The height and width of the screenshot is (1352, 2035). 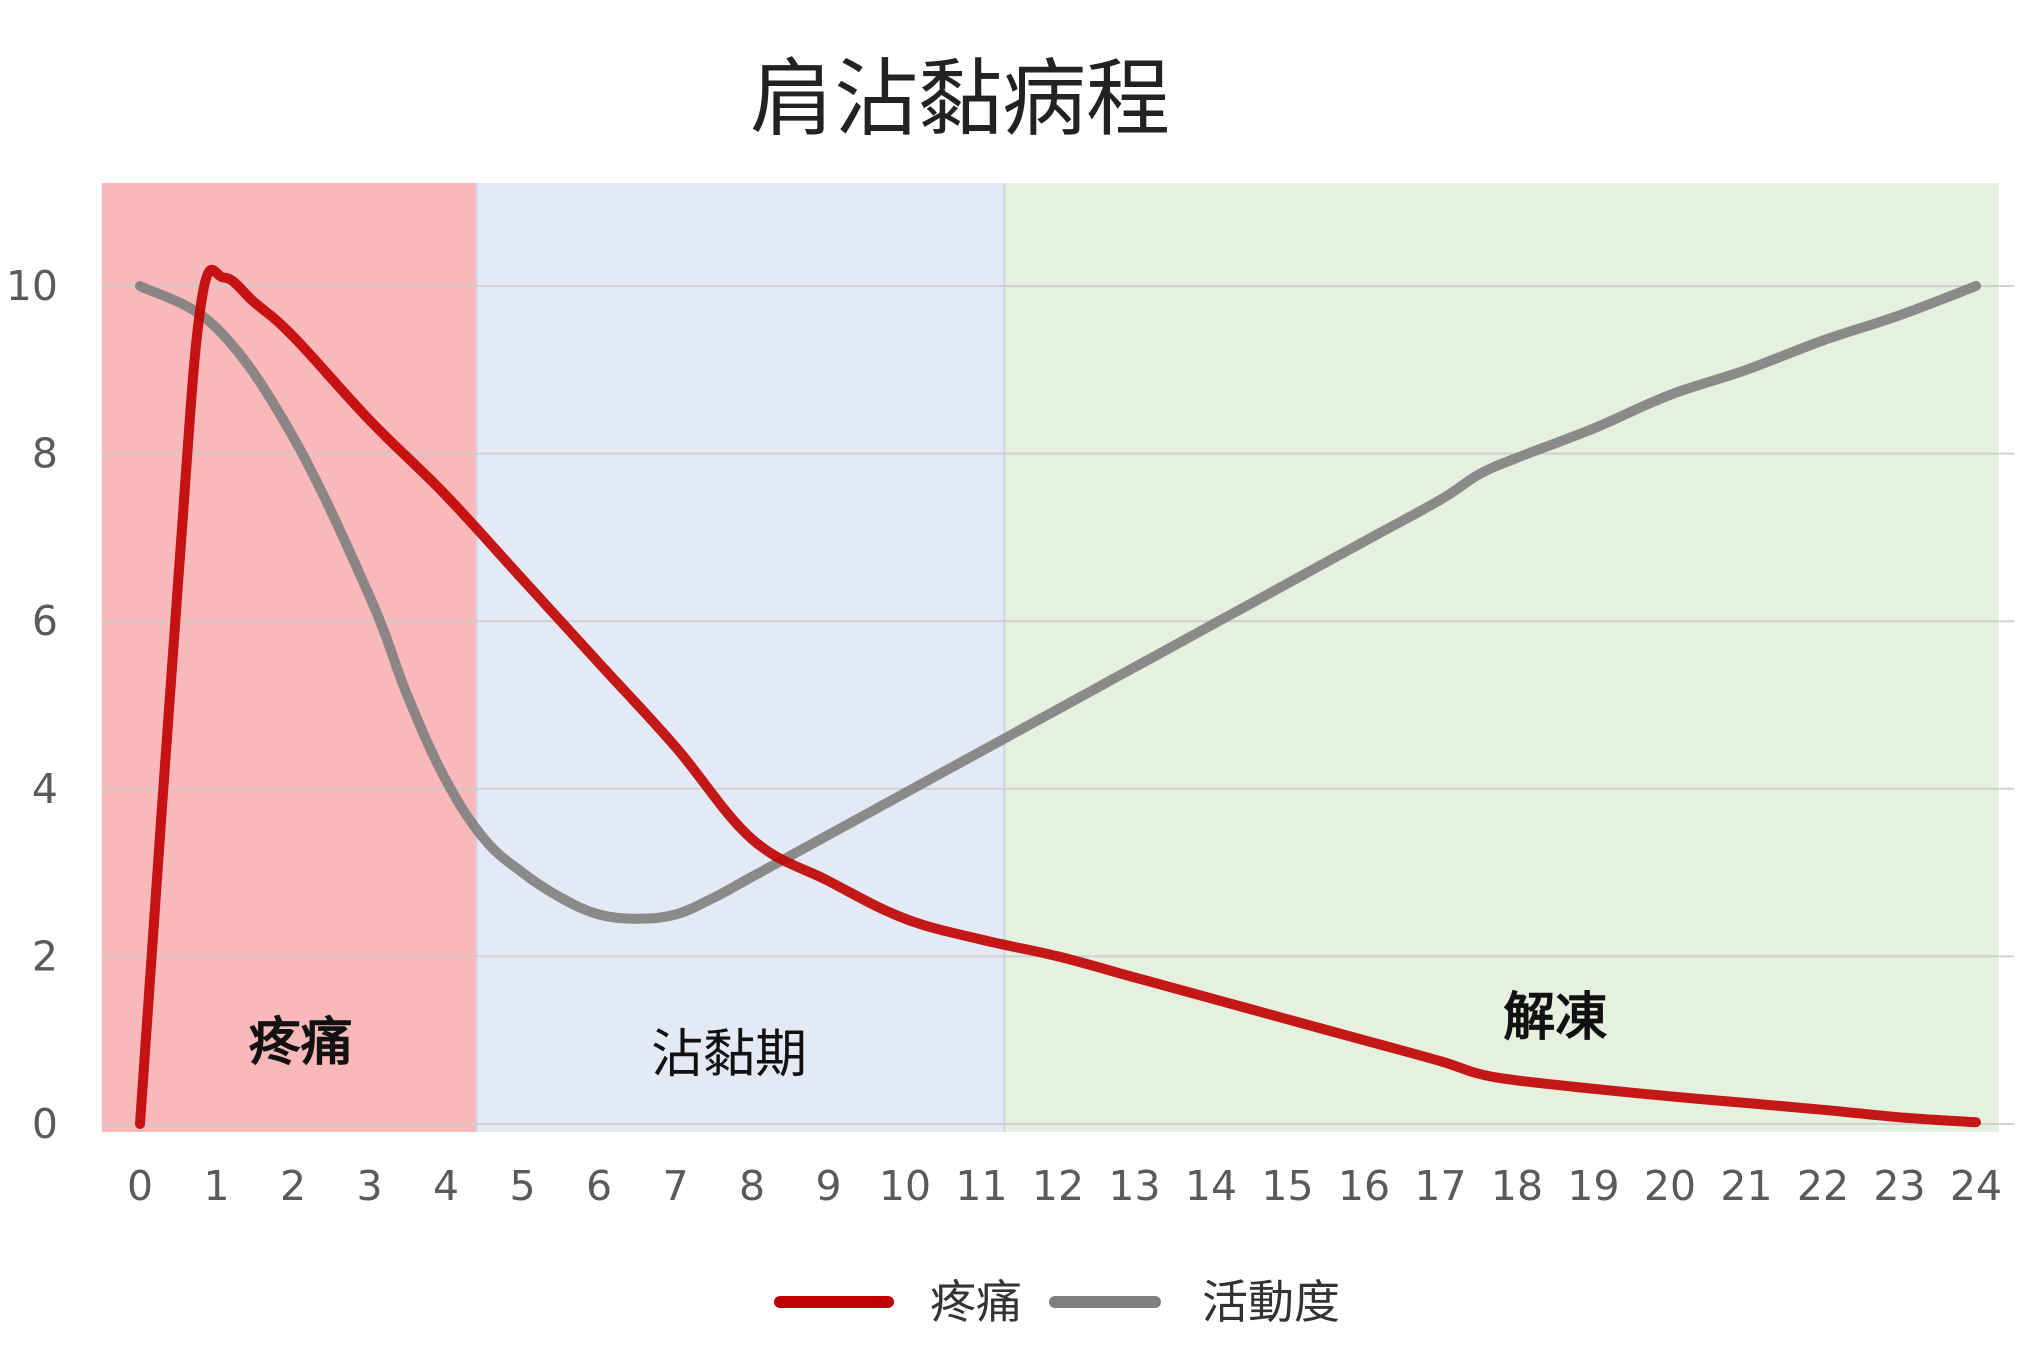 What do you see at coordinates (828, 1186) in the screenshot?
I see `x-tick-label-9: 9` at bounding box center [828, 1186].